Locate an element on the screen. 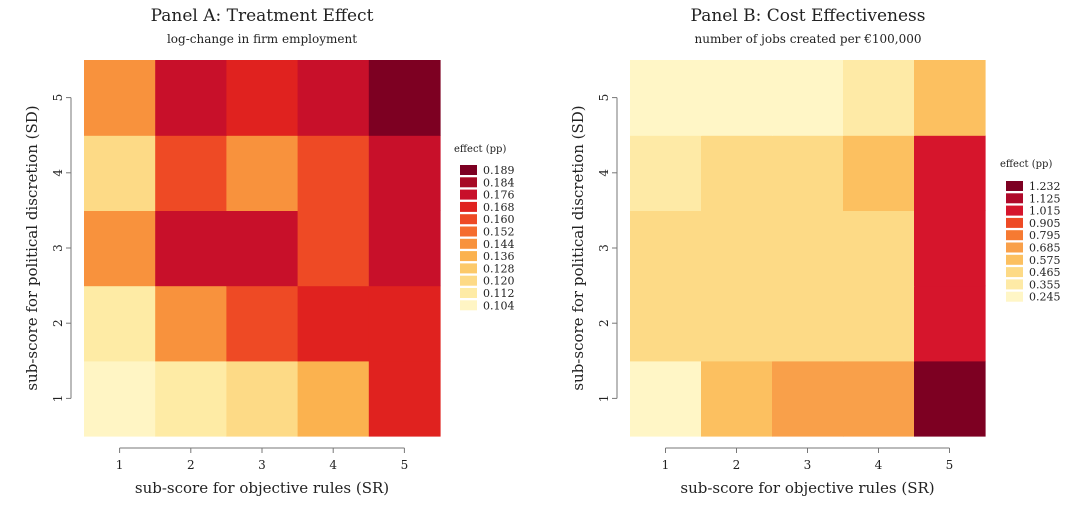  heatmap-cell-x3-y4 is located at coordinates (262, 173).